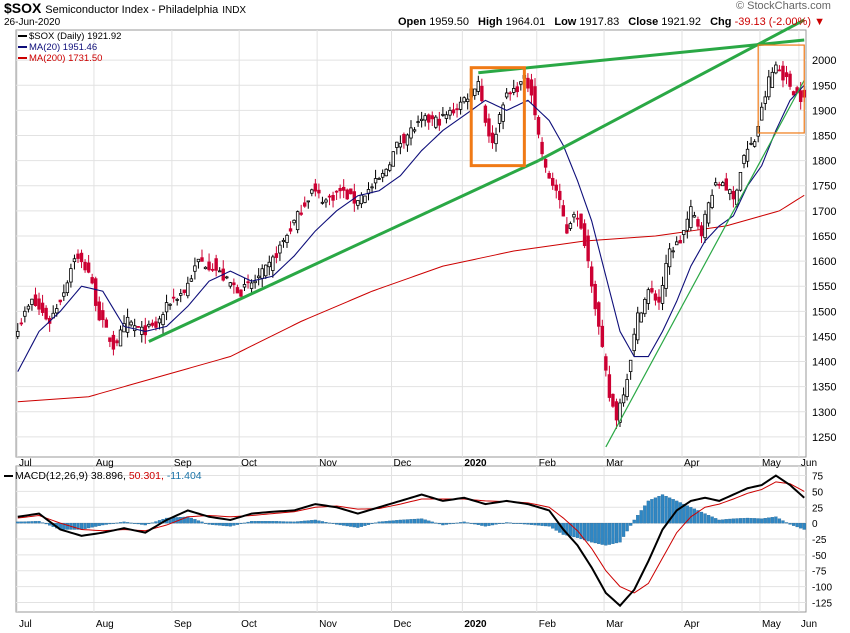  I want to click on macd-month-label: May, so click(771, 624).